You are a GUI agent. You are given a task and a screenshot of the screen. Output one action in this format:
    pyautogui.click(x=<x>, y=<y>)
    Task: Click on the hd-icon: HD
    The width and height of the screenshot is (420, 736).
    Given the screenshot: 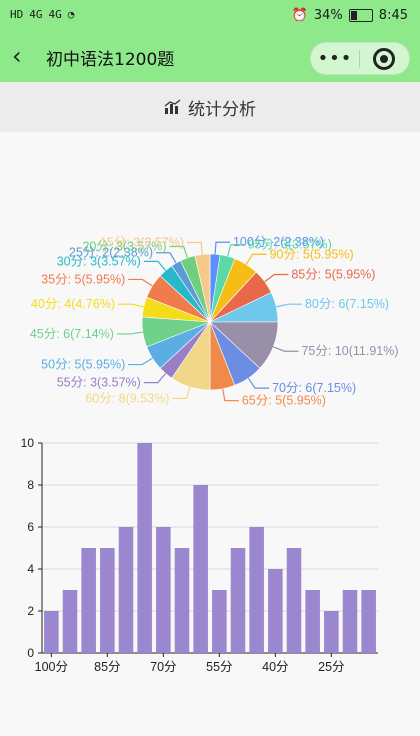 What is the action you would take?
    pyautogui.click(x=17, y=14)
    